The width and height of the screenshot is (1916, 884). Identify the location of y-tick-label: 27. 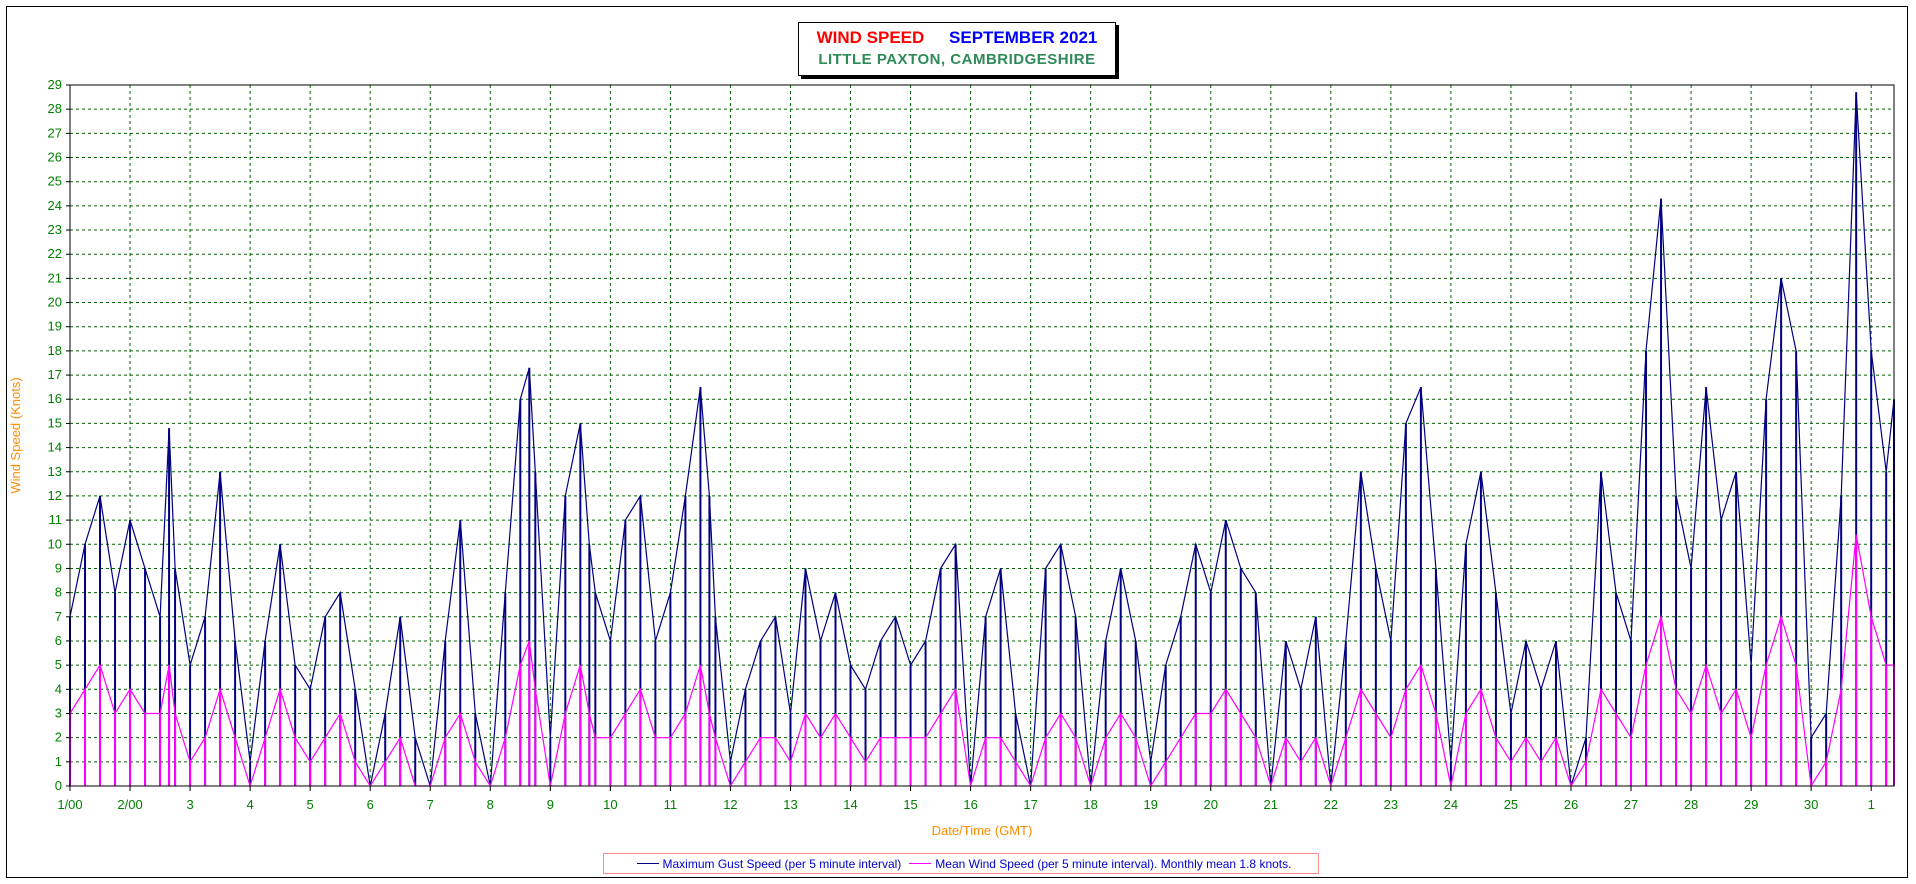
(55, 132).